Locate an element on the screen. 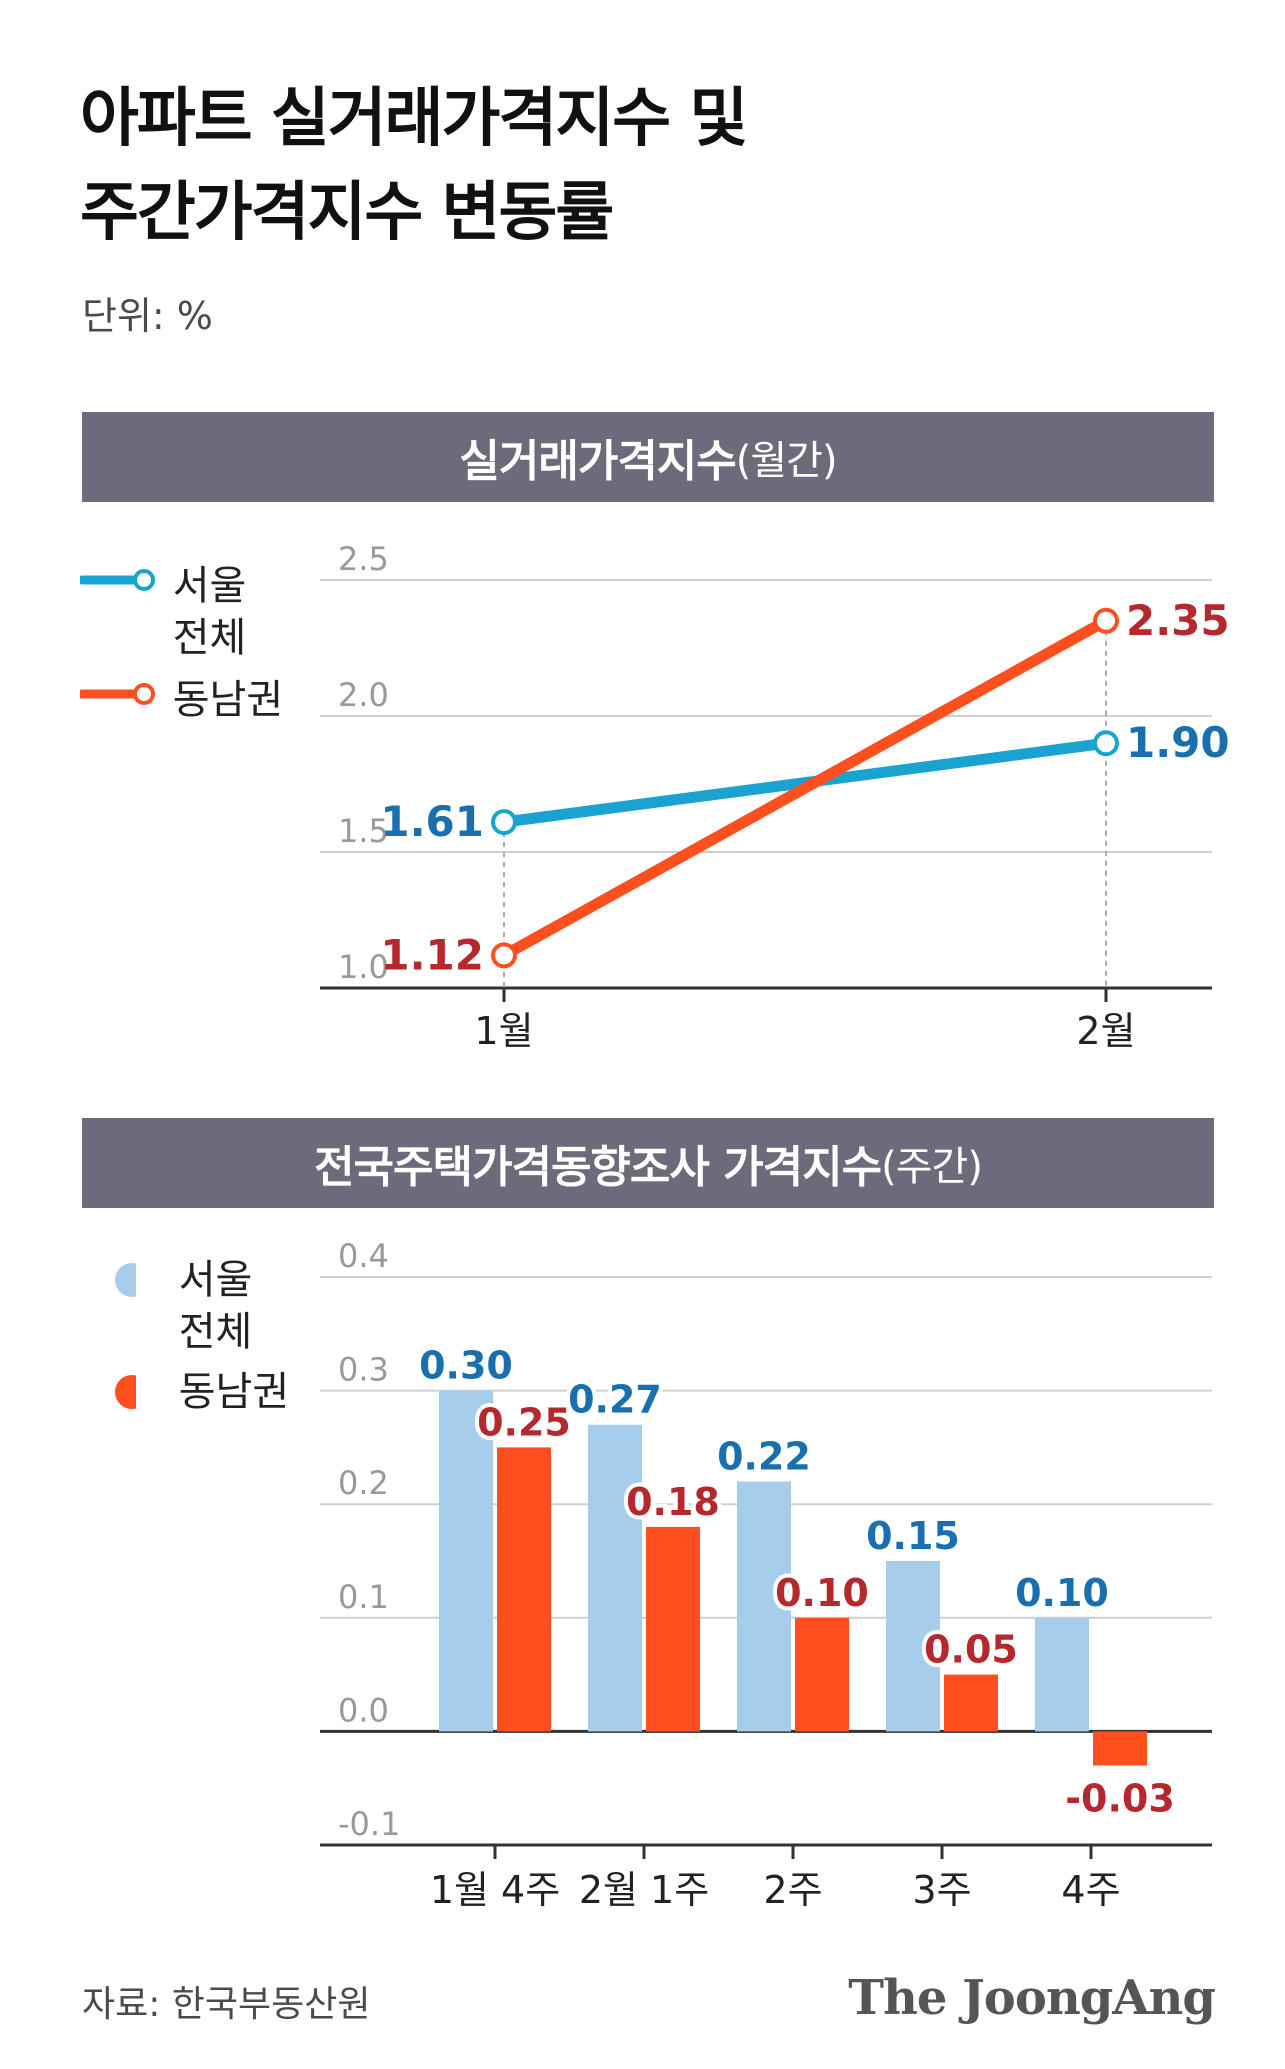  weekly-section-title: 전국주택가격동향조사 가격지수 is located at coordinates (598, 1167).